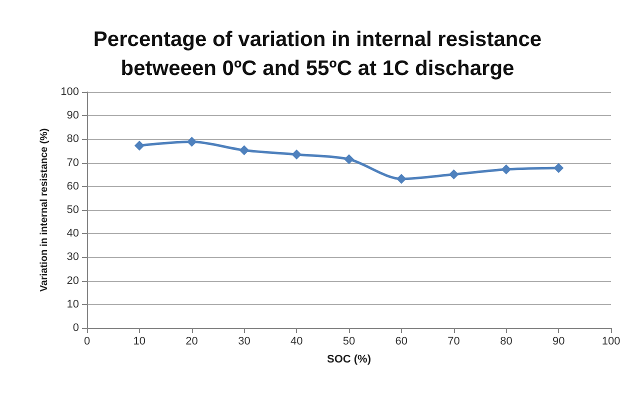  What do you see at coordinates (349, 342) in the screenshot?
I see `x-tick-label: 50` at bounding box center [349, 342].